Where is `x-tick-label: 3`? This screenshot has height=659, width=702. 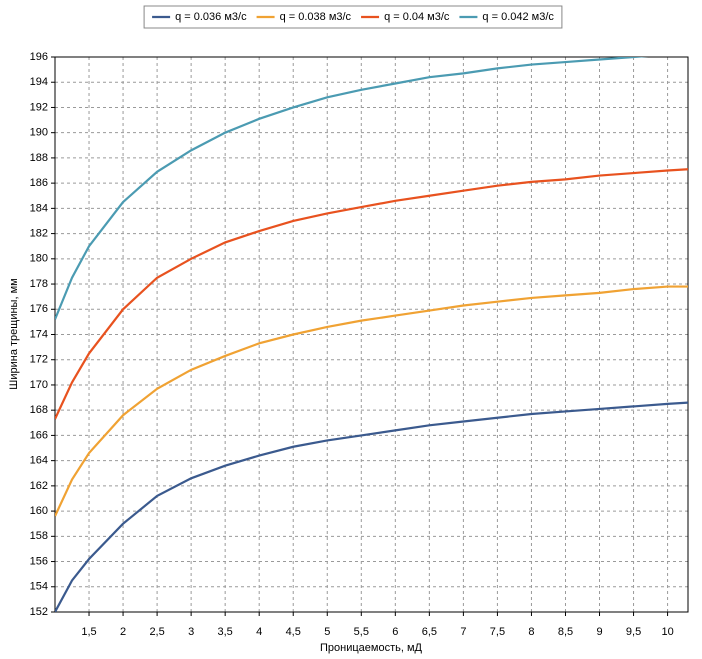
x-tick-label: 3 is located at coordinates (191, 632).